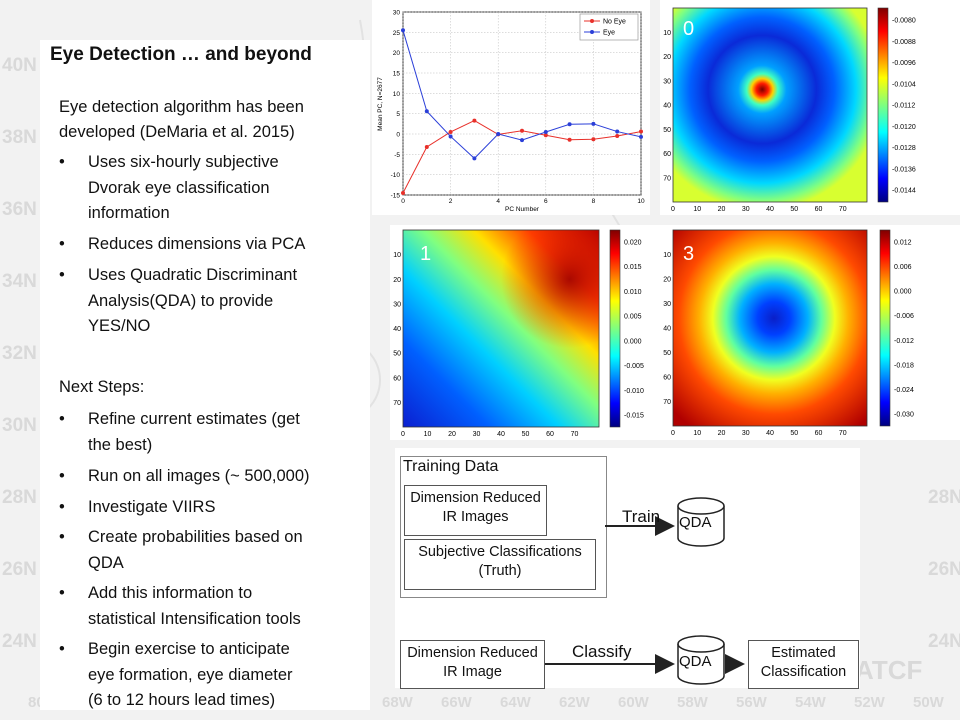 The height and width of the screenshot is (720, 960). I want to click on longitude-label: 66W, so click(456, 702).